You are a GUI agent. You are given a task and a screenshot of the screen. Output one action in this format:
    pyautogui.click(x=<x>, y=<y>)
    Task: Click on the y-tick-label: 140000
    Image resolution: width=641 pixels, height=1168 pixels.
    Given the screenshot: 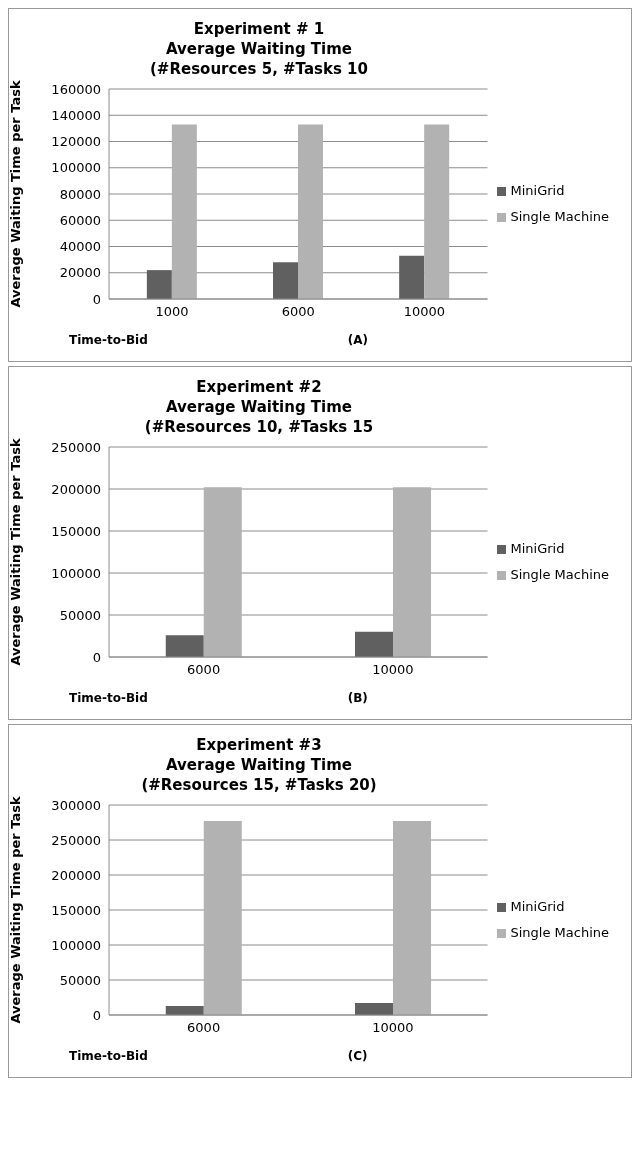 What is the action you would take?
    pyautogui.click(x=76, y=115)
    